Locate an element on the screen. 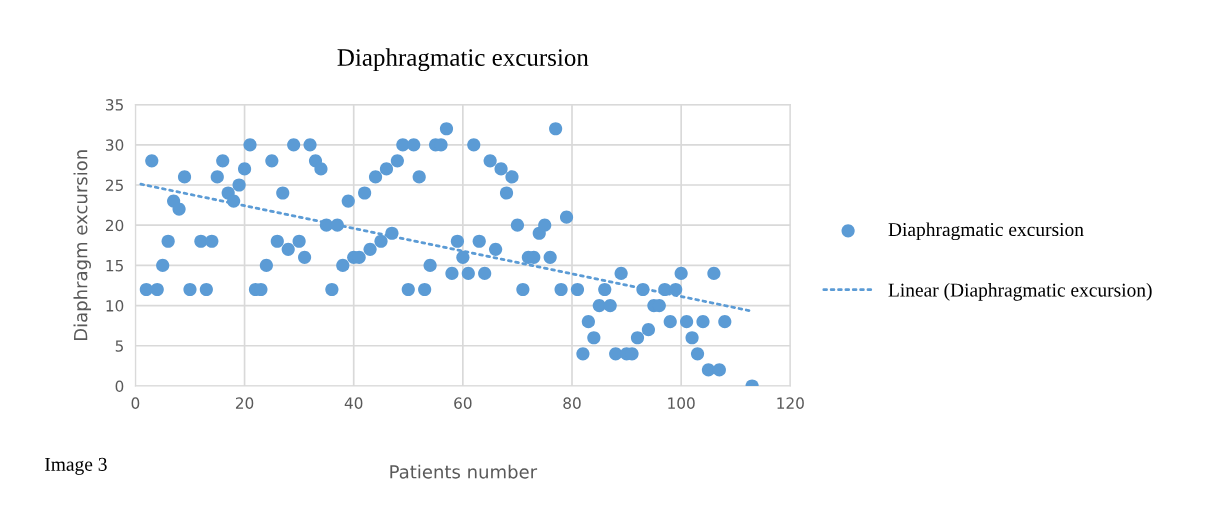  x-tick-label: 100 is located at coordinates (681, 403).